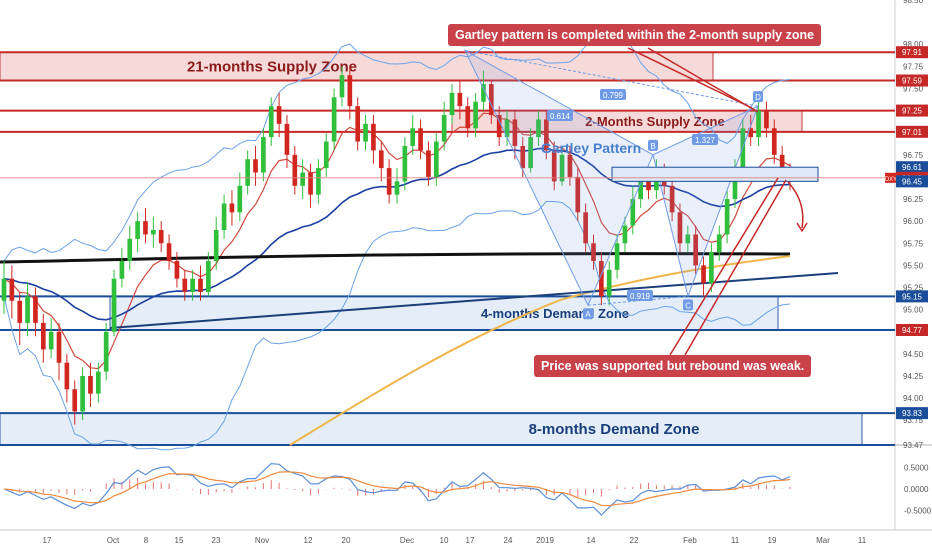 The width and height of the screenshot is (932, 550). I want to click on y-tick-label: 96.25, so click(913, 199).